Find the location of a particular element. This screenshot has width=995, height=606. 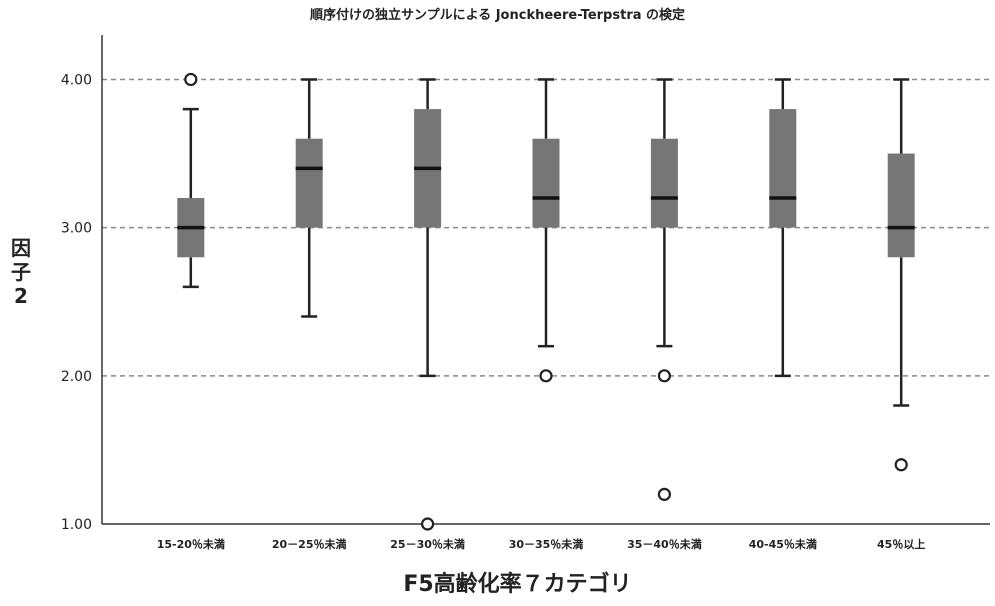

x-tick-label: 20－25％未満 is located at coordinates (309, 544).